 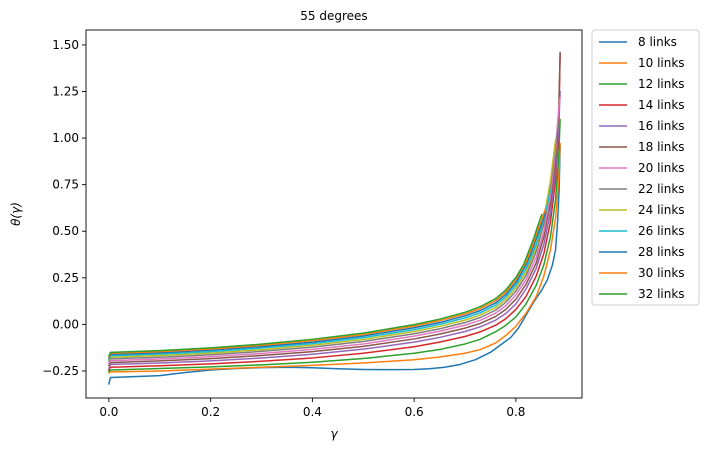 I want to click on y-tick-label: −0.25, so click(x=60, y=371).